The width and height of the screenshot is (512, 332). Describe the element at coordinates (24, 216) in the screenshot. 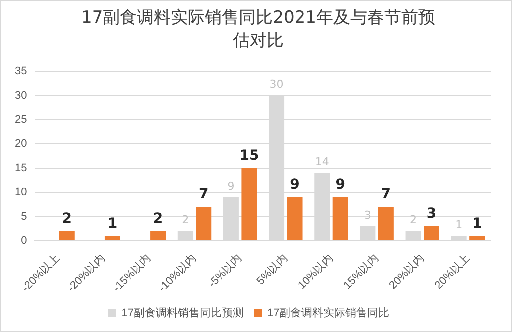

I see `y-tick-label: 5` at that location.